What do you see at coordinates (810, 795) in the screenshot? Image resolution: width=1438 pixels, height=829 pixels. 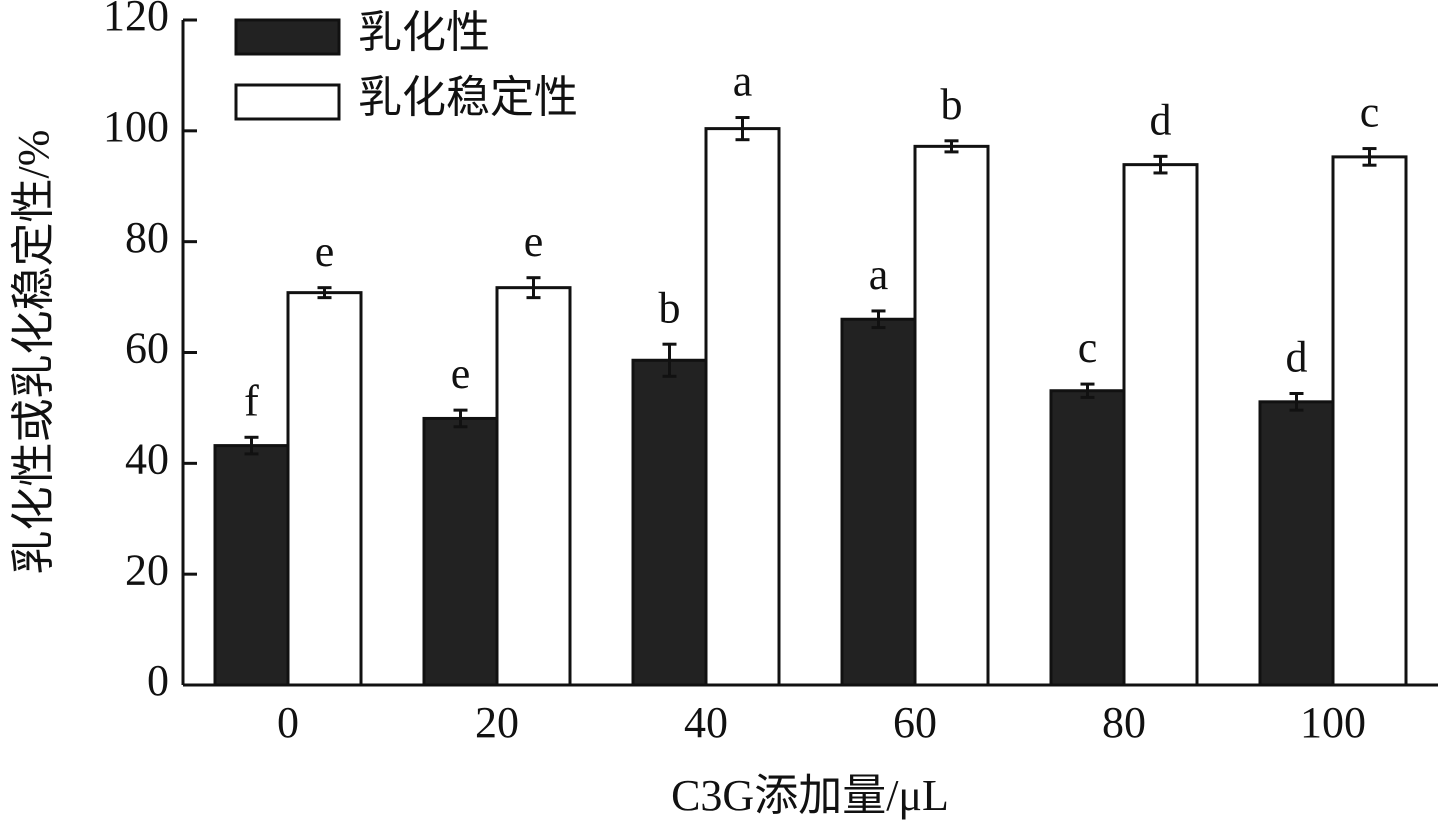 I see `x-axis-title: C3G添加量/μL` at bounding box center [810, 795].